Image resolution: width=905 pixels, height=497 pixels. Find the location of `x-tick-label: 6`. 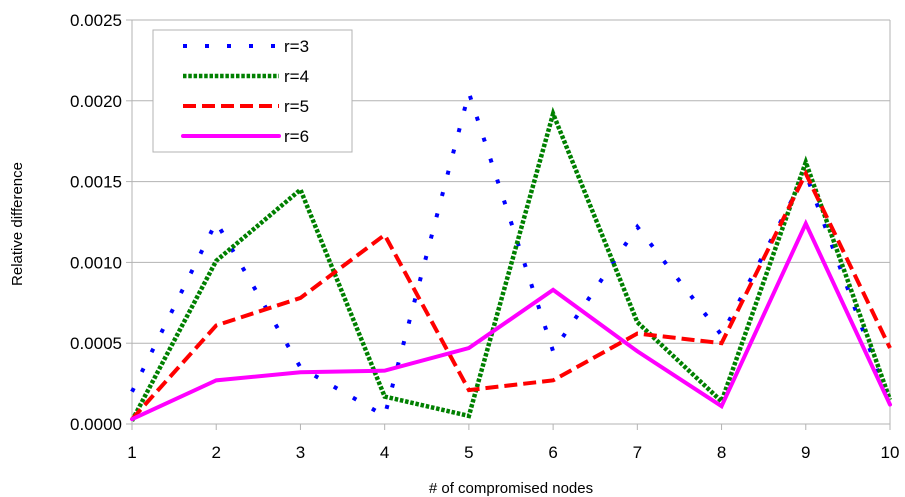

x-tick-label: 6 is located at coordinates (552, 452).